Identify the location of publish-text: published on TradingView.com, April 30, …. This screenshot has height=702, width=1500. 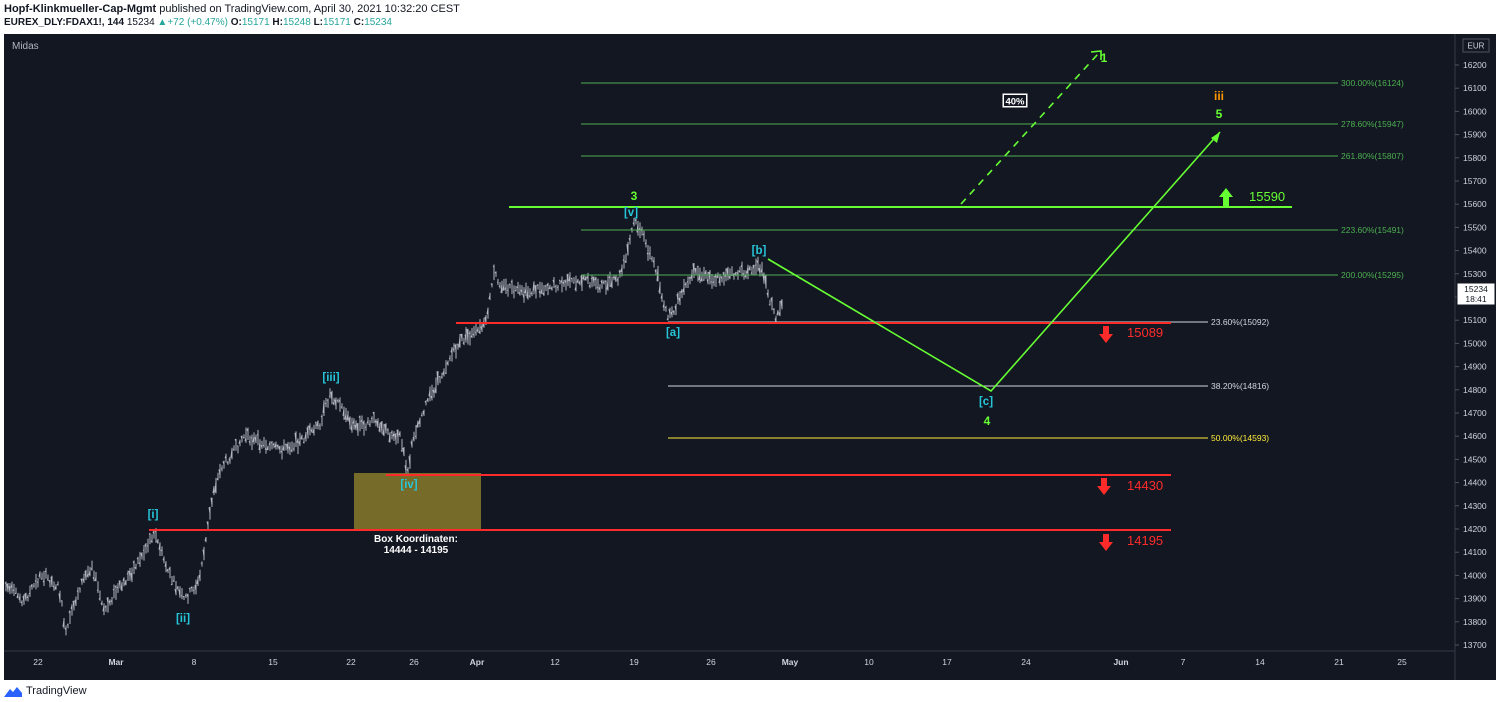
(309, 9).